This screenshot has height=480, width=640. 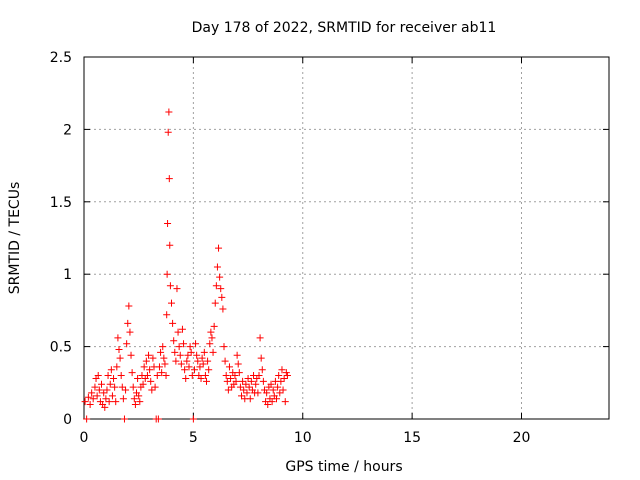 I want to click on x-tick-label: 10, so click(x=303, y=438).